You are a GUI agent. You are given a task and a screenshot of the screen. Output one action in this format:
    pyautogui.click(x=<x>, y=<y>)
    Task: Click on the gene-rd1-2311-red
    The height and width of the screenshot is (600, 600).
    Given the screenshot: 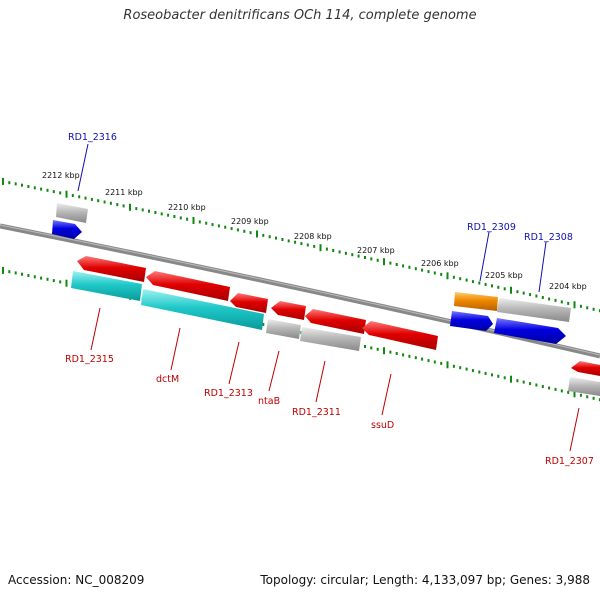 What is the action you would take?
    pyautogui.click(x=335, y=321)
    